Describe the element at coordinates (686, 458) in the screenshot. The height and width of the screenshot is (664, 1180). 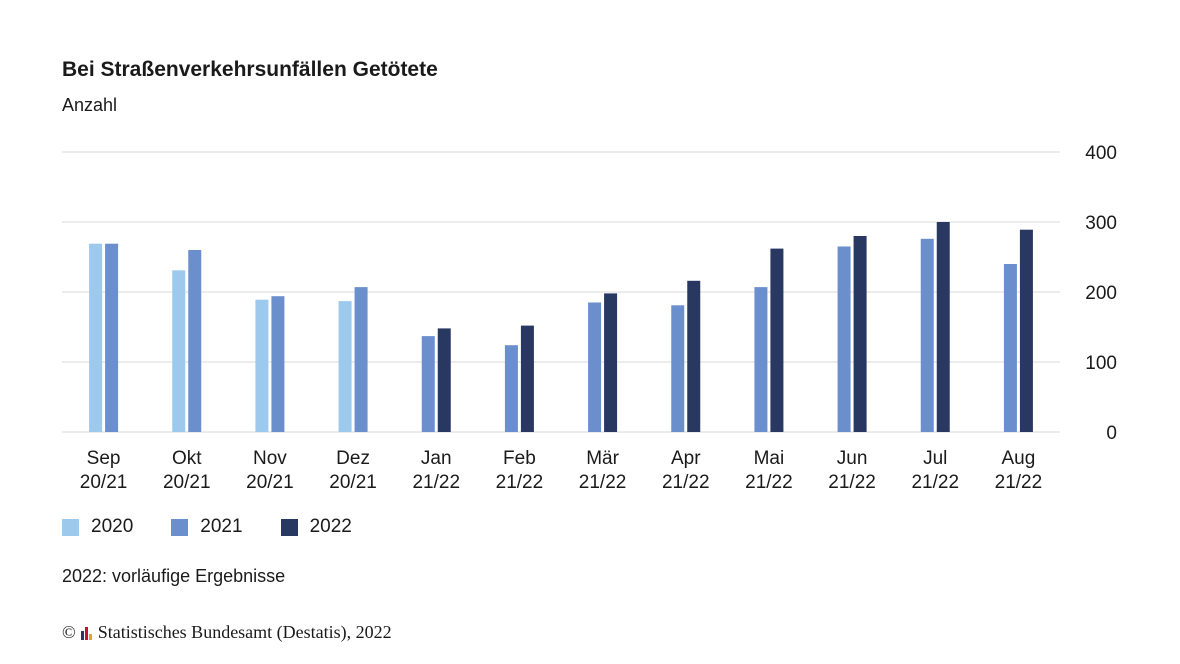
I see `x-tick-label-month: Apr` at that location.